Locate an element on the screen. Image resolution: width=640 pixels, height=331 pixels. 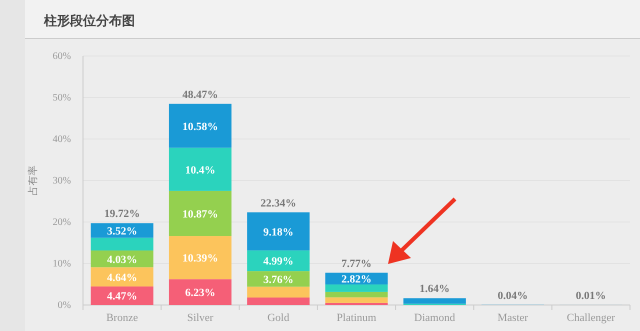
y-tick-label: 30% is located at coordinates (61, 181).